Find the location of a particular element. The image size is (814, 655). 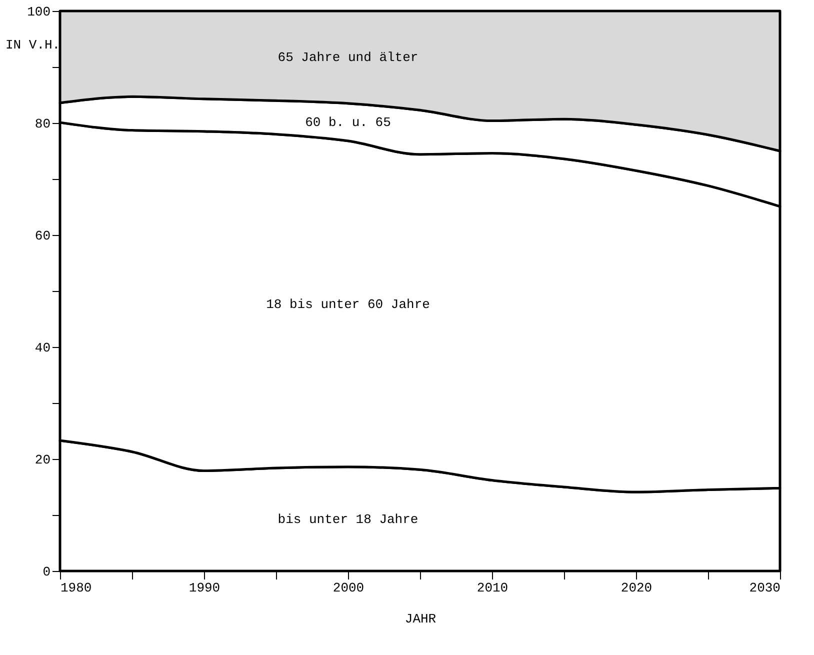

series-label: 65 Jahre und älter is located at coordinates (348, 58).